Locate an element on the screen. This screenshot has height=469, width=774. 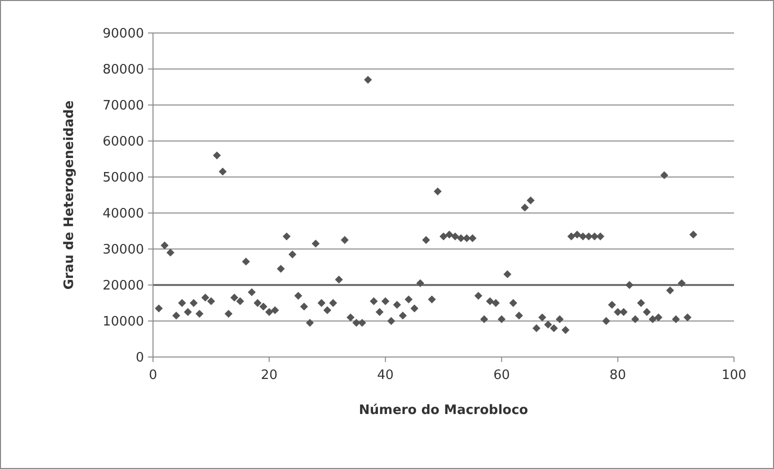
y-tick-label: 70000 is located at coordinates (123, 106).